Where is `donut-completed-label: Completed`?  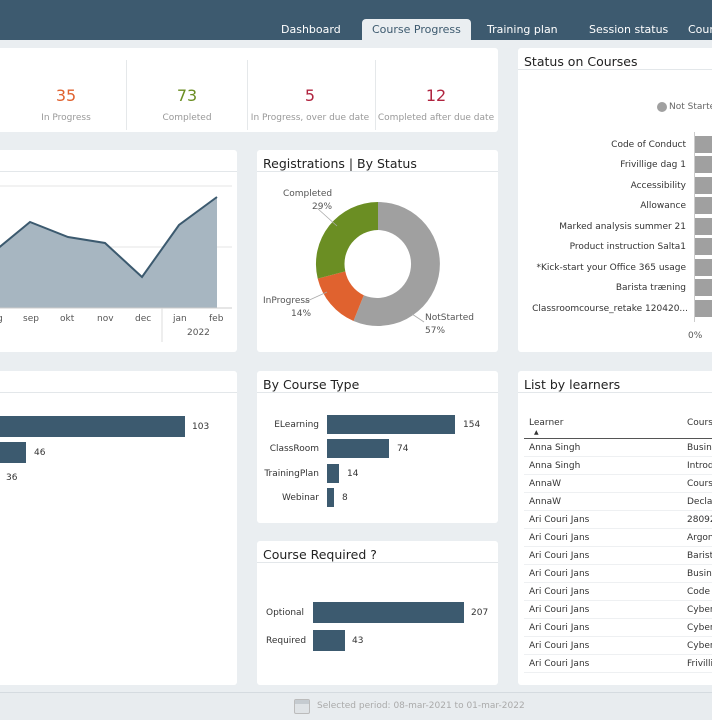 donut-completed-label: Completed is located at coordinates (308, 194).